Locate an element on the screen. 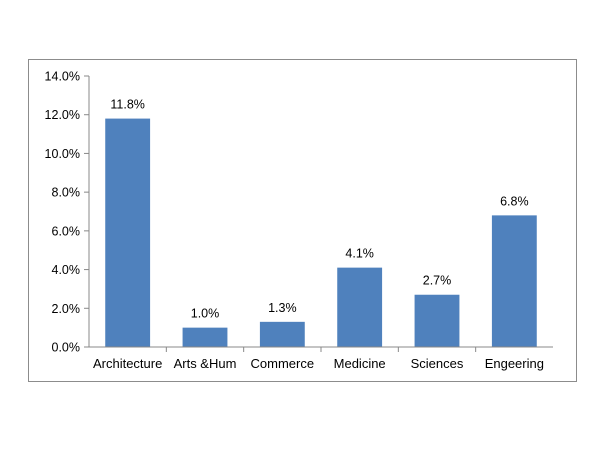  y-tick-label: 2.0% is located at coordinates (66, 309).